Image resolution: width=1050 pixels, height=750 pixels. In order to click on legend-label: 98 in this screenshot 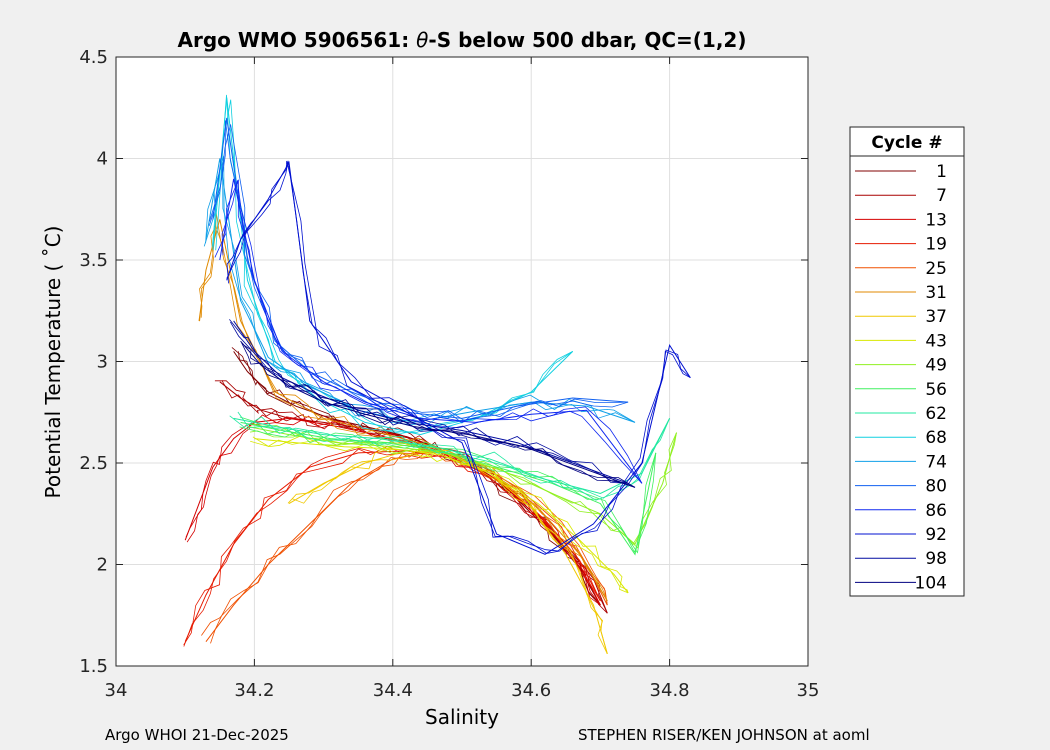, I will do `click(936, 559)`.